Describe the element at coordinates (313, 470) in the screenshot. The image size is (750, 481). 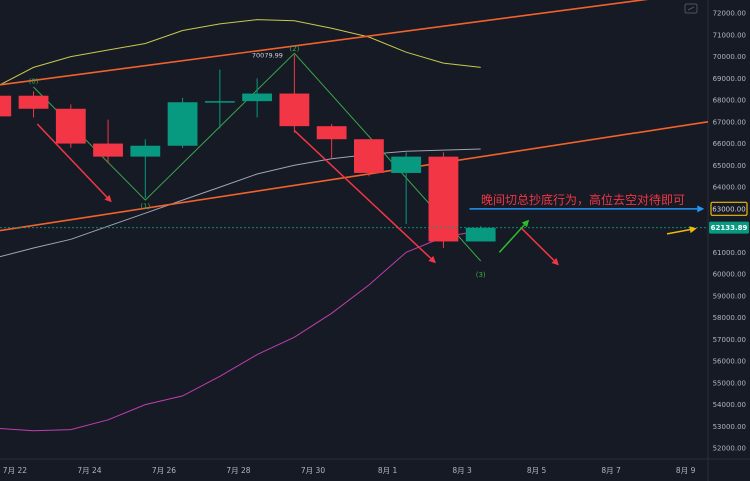
I see `x-tick-label: 7月 30` at that location.